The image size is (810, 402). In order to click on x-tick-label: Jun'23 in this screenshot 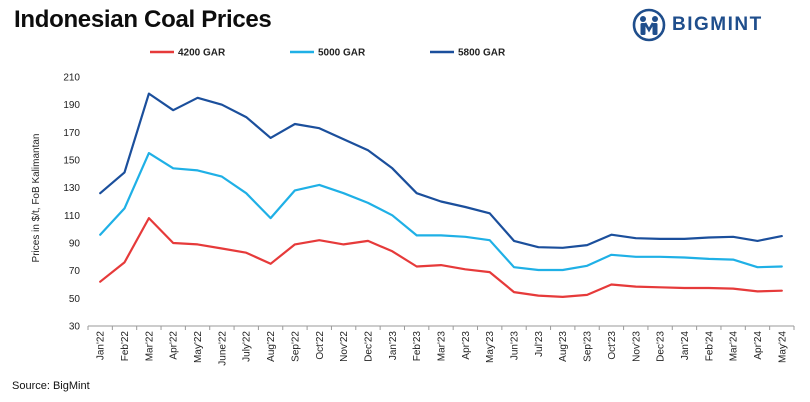, I will do `click(515, 346)`.